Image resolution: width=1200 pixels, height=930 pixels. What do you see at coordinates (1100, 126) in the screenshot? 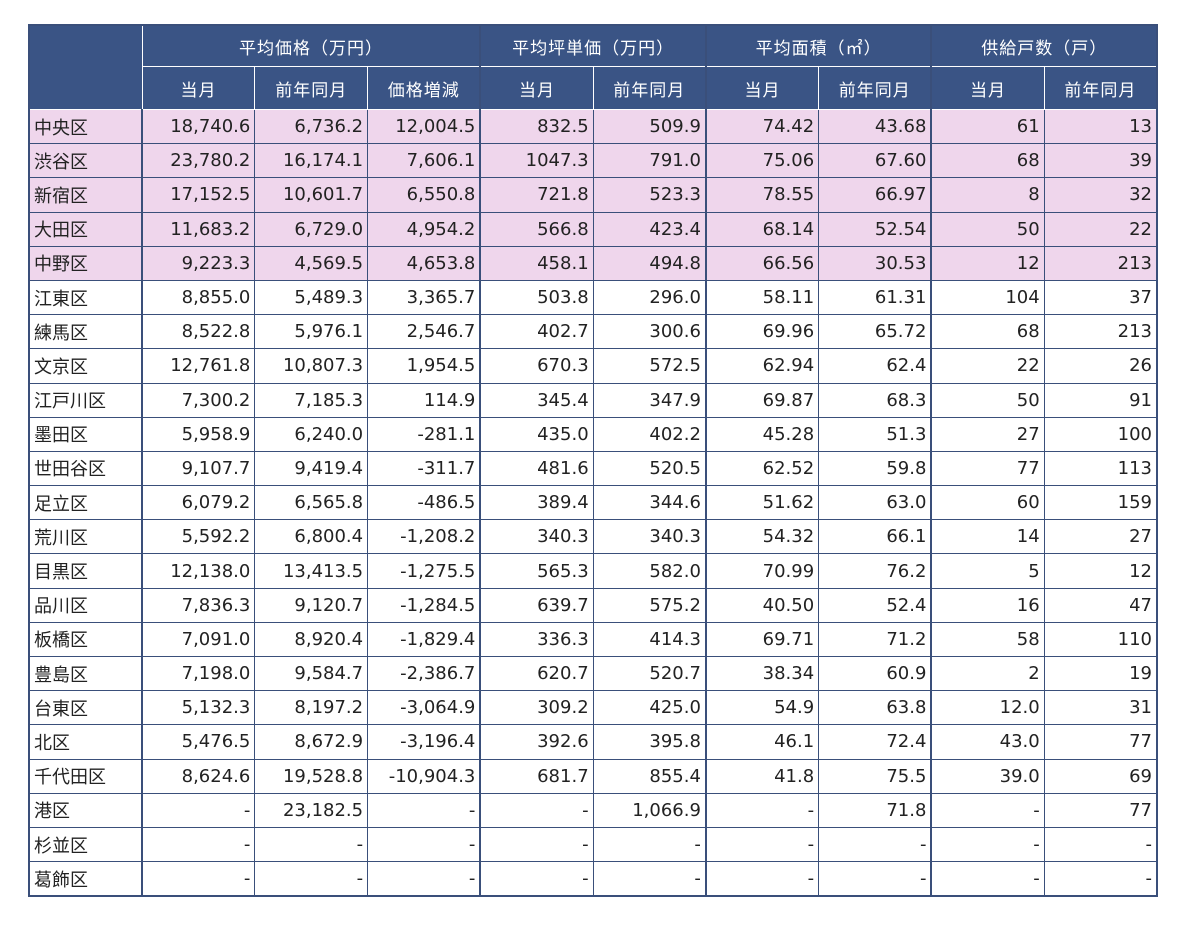
I see `cell-supply-prev-year: 13` at bounding box center [1100, 126].